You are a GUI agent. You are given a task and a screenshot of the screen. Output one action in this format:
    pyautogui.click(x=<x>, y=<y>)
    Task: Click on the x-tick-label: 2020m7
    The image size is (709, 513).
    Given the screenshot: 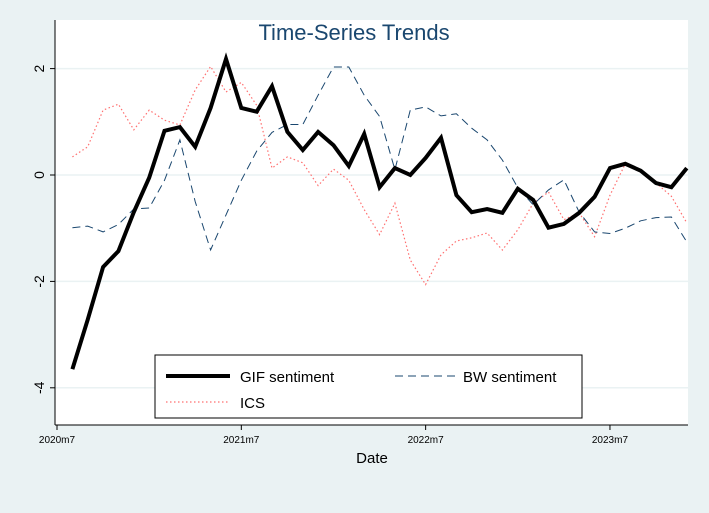 What is the action you would take?
    pyautogui.click(x=57, y=440)
    